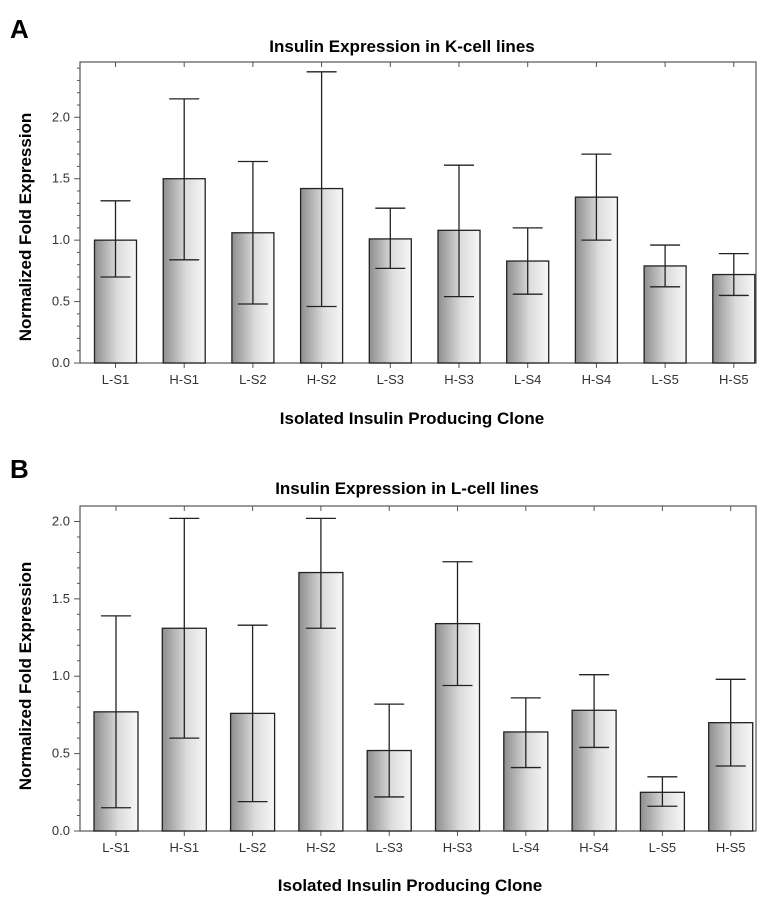 Image resolution: width=757 pixels, height=901 pixels. I want to click on chart-b-title: Insulin Expression in L-cell lines, so click(407, 488).